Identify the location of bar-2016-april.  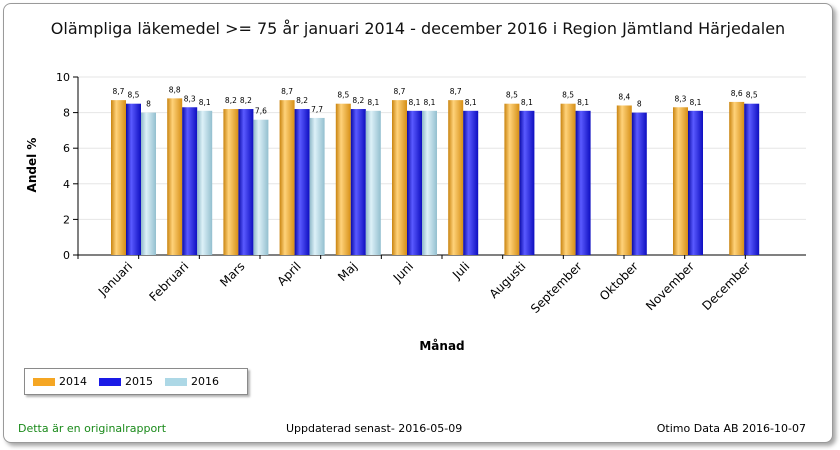
(317, 186).